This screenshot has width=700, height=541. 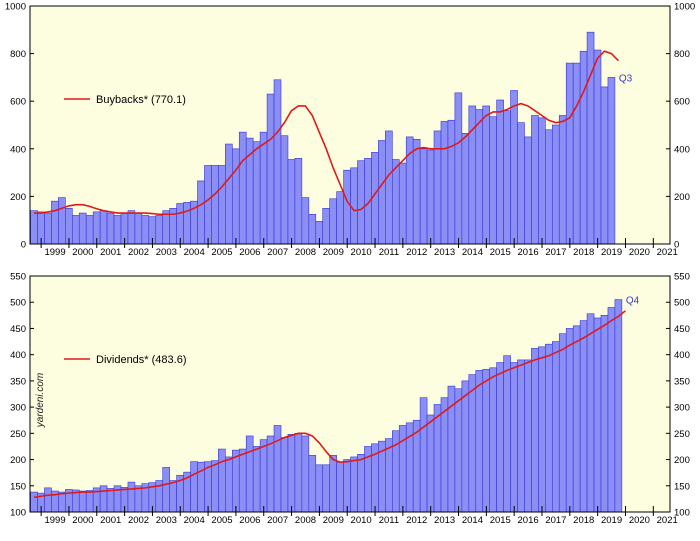 What do you see at coordinates (611, 520) in the screenshot?
I see `dividends-xtick-label: 2019` at bounding box center [611, 520].